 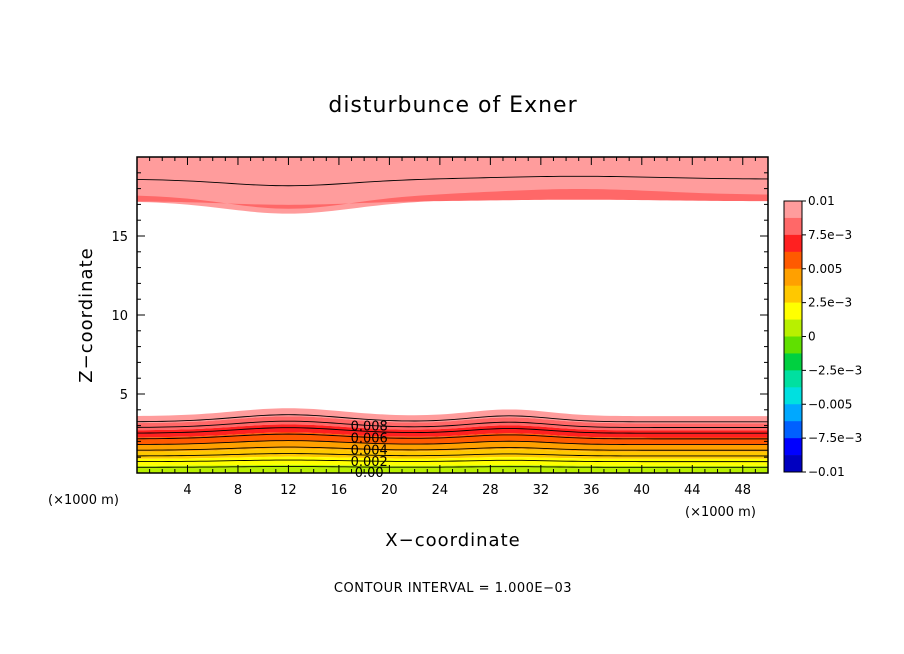 What do you see at coordinates (452, 540) in the screenshot?
I see `x-axis-label: X−coordinate` at bounding box center [452, 540].